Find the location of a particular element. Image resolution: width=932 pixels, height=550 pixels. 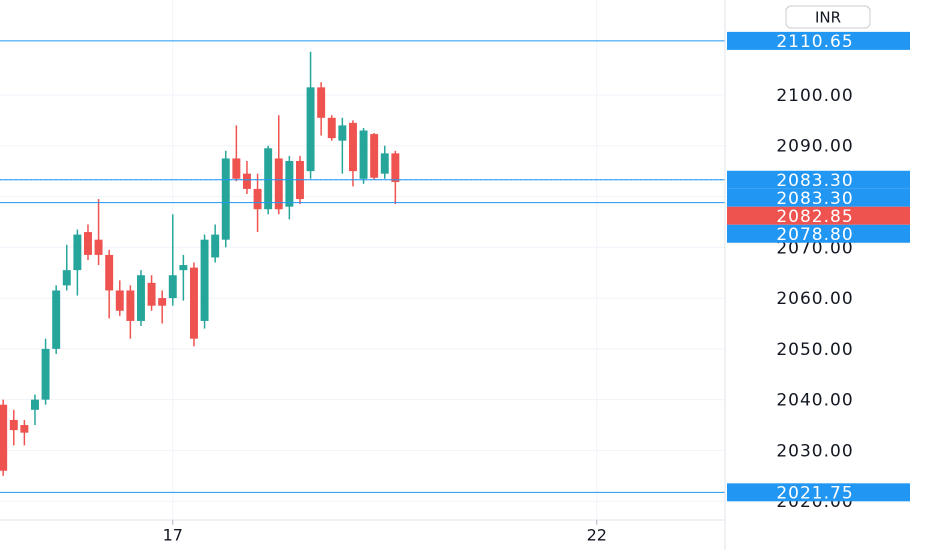

y-tick-label: 2070.00 is located at coordinates (814, 248).